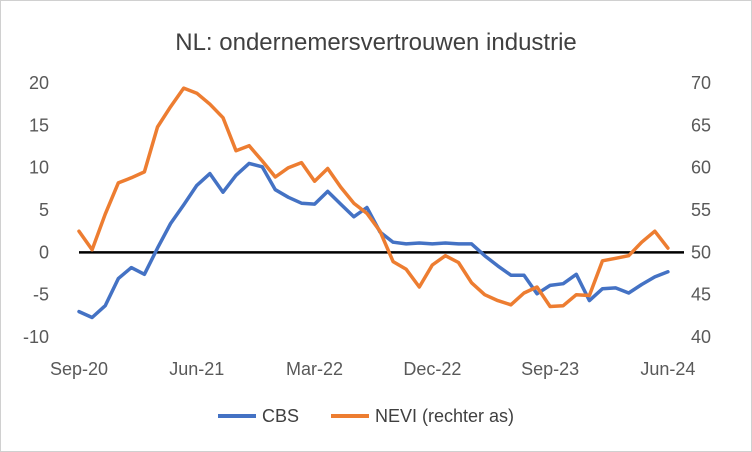 Image resolution: width=752 pixels, height=452 pixels. What do you see at coordinates (701, 125) in the screenshot?
I see `y-right-tick-label: 65` at bounding box center [701, 125].